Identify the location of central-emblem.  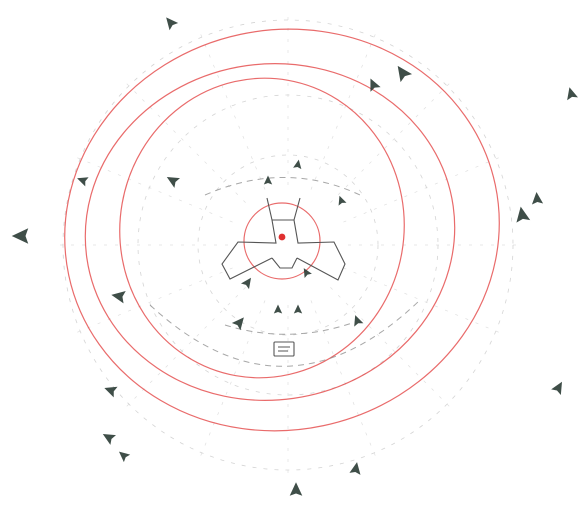
(283, 277).